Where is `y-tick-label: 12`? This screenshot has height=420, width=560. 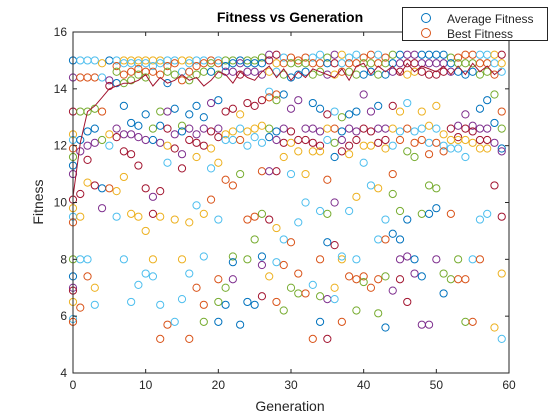
y-tick-label: 12 is located at coordinates (61, 146).